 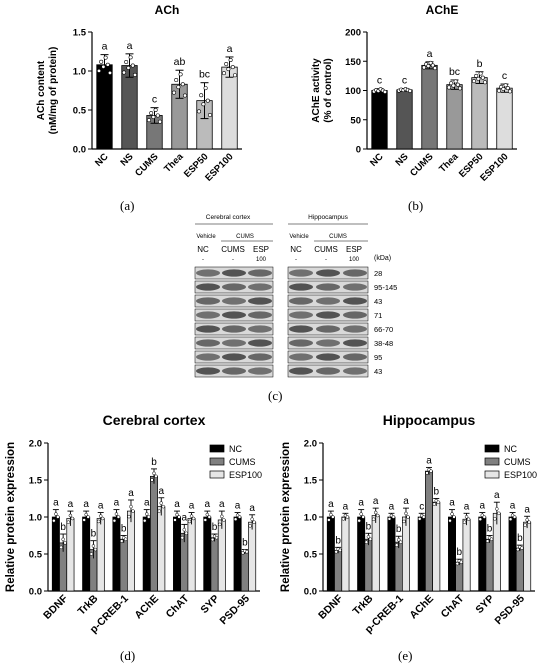 I want to click on x-tick-label: SYP, so click(x=484, y=604).